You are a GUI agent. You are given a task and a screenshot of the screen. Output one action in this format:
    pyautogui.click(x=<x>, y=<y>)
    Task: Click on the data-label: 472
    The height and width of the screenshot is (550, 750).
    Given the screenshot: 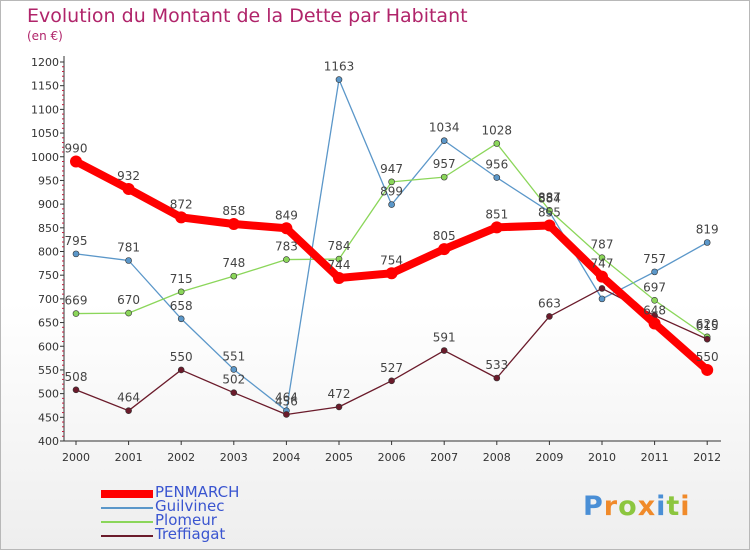 What is the action you would take?
    pyautogui.click(x=339, y=394)
    